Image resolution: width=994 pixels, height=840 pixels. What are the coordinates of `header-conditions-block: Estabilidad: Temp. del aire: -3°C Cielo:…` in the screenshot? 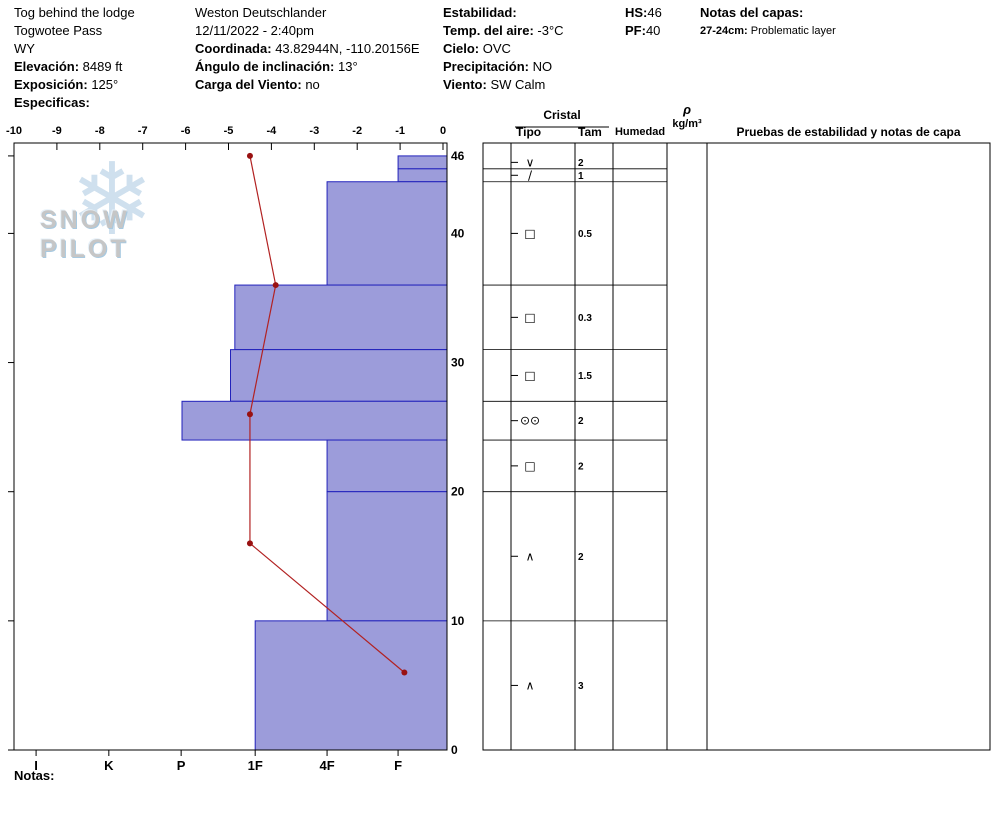 It's located at (503, 49).